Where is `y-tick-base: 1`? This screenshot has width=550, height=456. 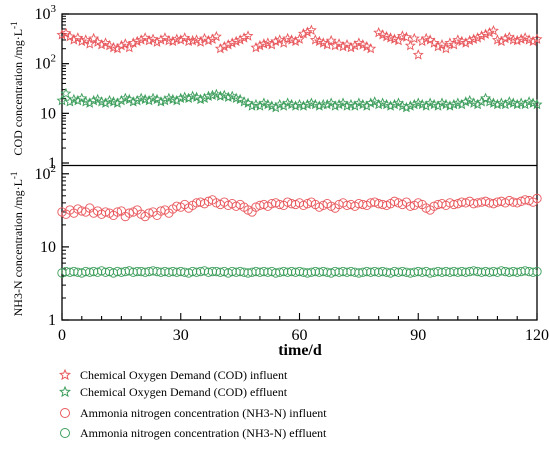 y-tick-base: 1 is located at coordinates (52, 320).